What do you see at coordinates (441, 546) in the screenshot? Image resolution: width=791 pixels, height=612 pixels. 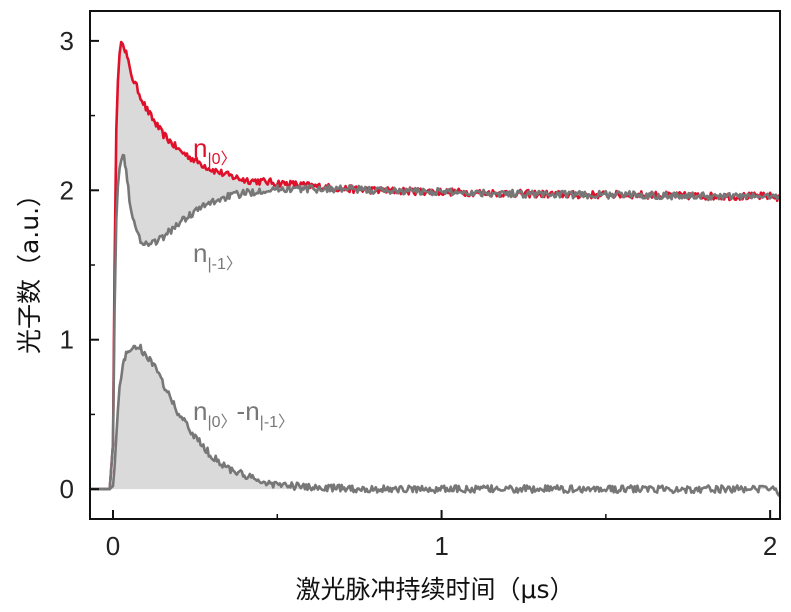 I see `x-tick-label: 1` at bounding box center [441, 546].